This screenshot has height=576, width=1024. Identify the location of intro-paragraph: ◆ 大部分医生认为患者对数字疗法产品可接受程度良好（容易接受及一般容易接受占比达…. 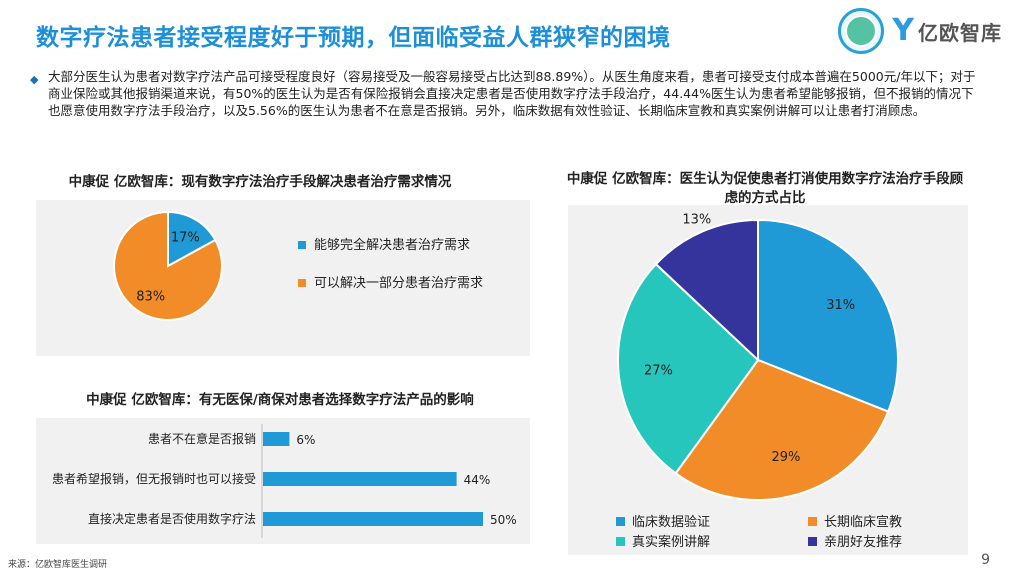
(503, 93).